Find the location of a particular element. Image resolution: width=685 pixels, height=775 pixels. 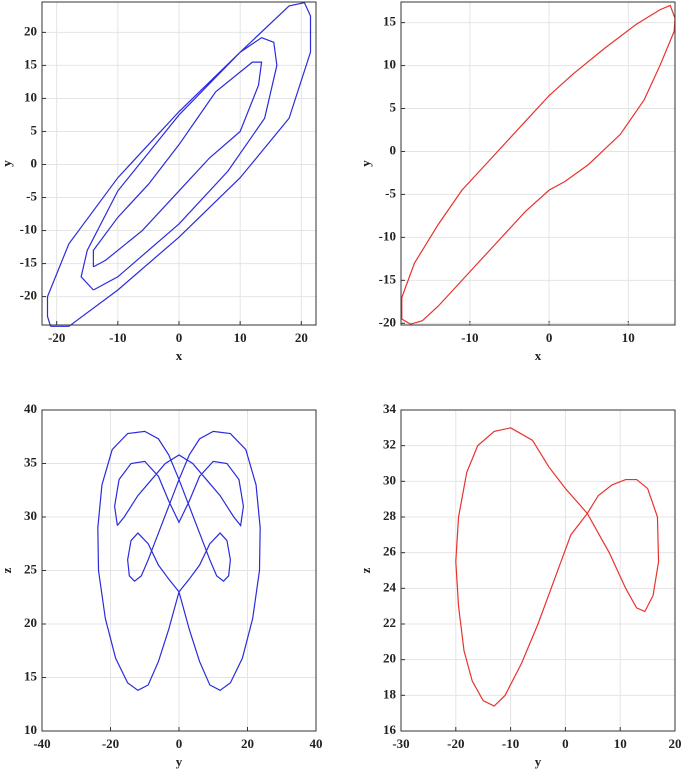

y-tick-label: 22 is located at coordinates (389, 622).